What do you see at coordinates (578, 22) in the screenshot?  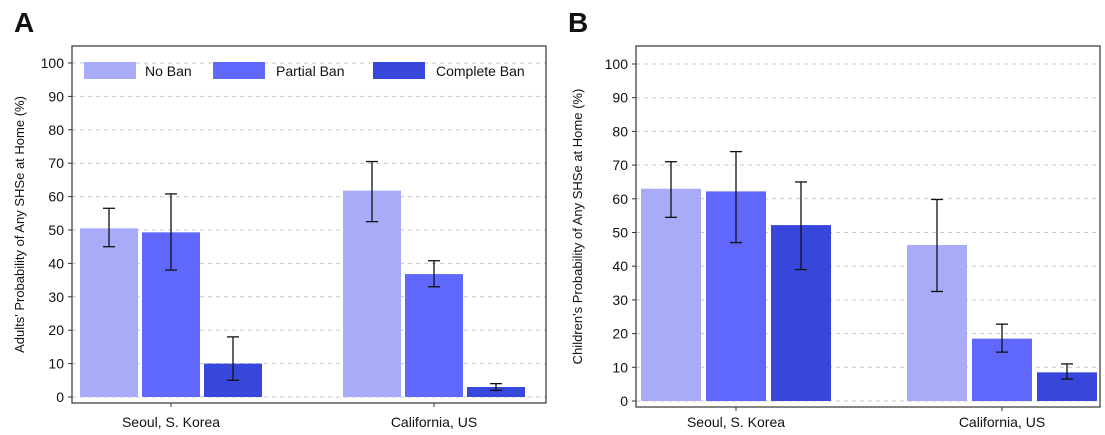 I see `panel-letter: B` at bounding box center [578, 22].